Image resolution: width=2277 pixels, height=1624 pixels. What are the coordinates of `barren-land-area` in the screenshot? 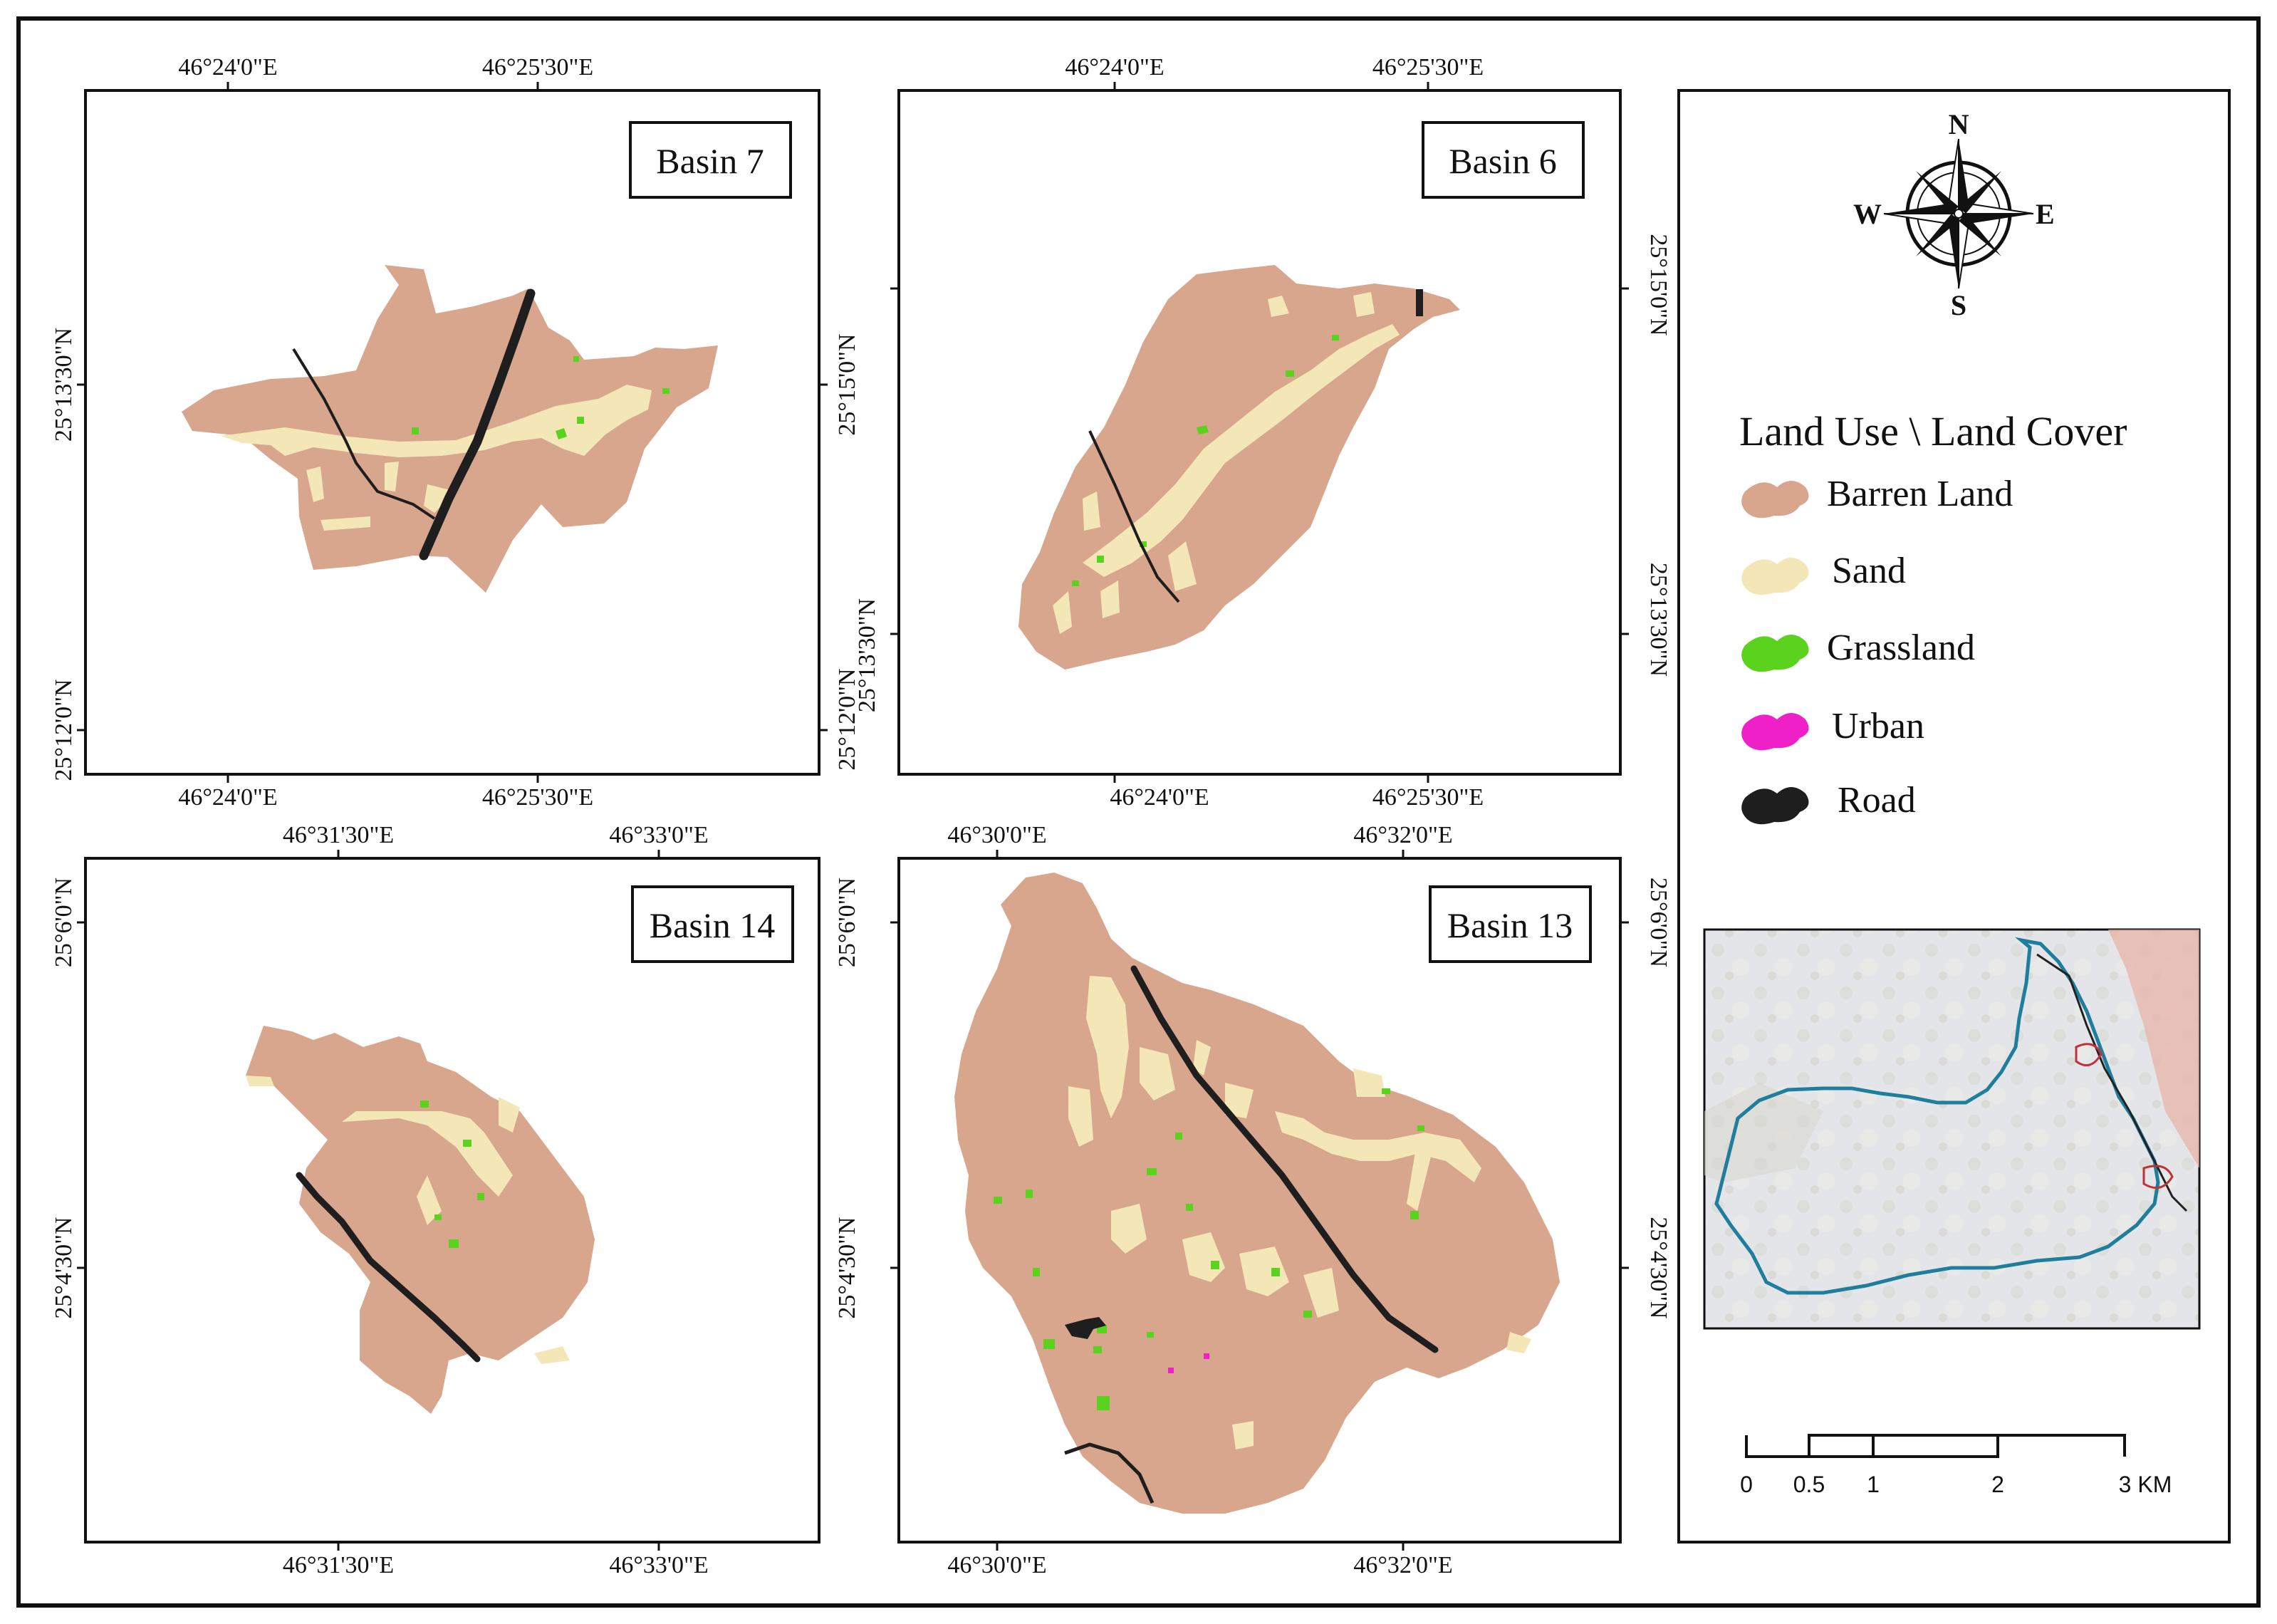 It's located at (450, 429).